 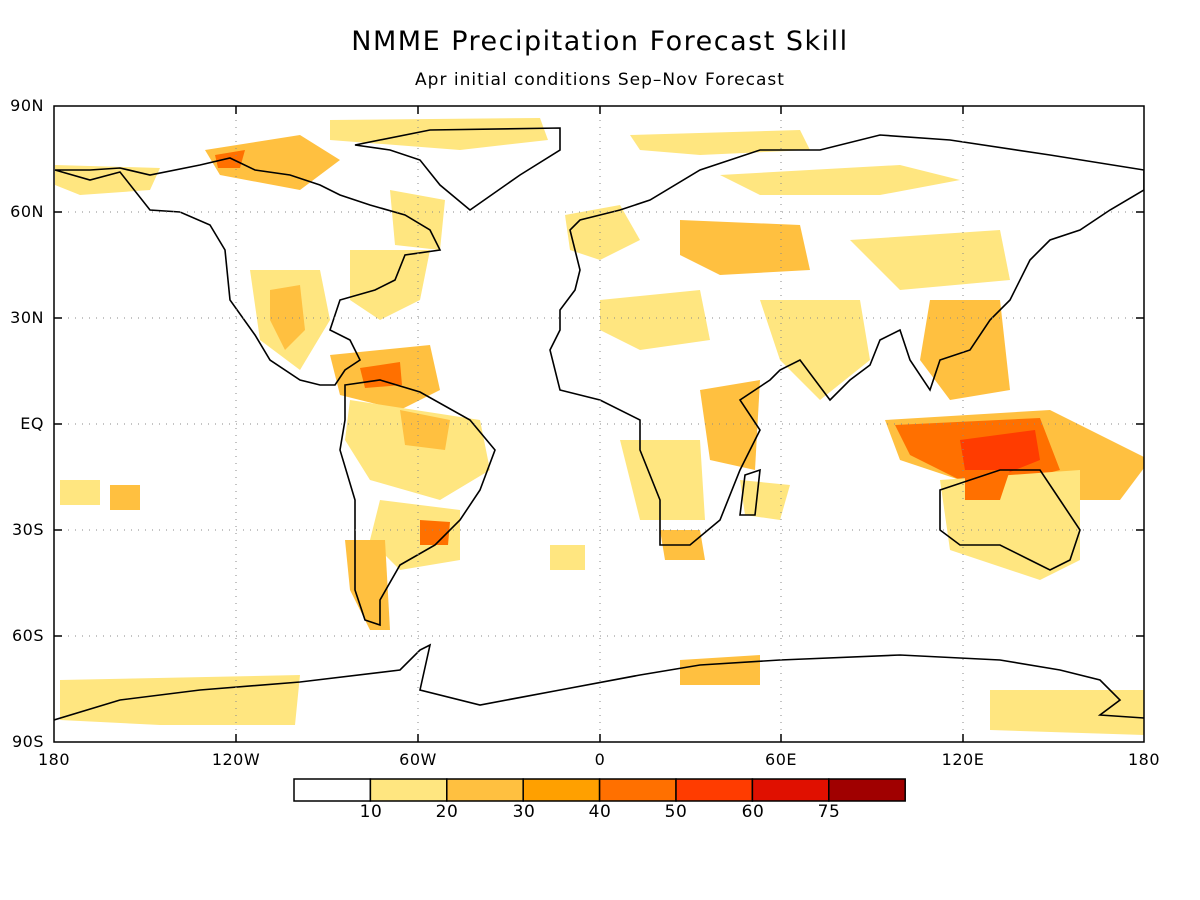 I want to click on lon-label-0: 0, so click(x=600, y=759).